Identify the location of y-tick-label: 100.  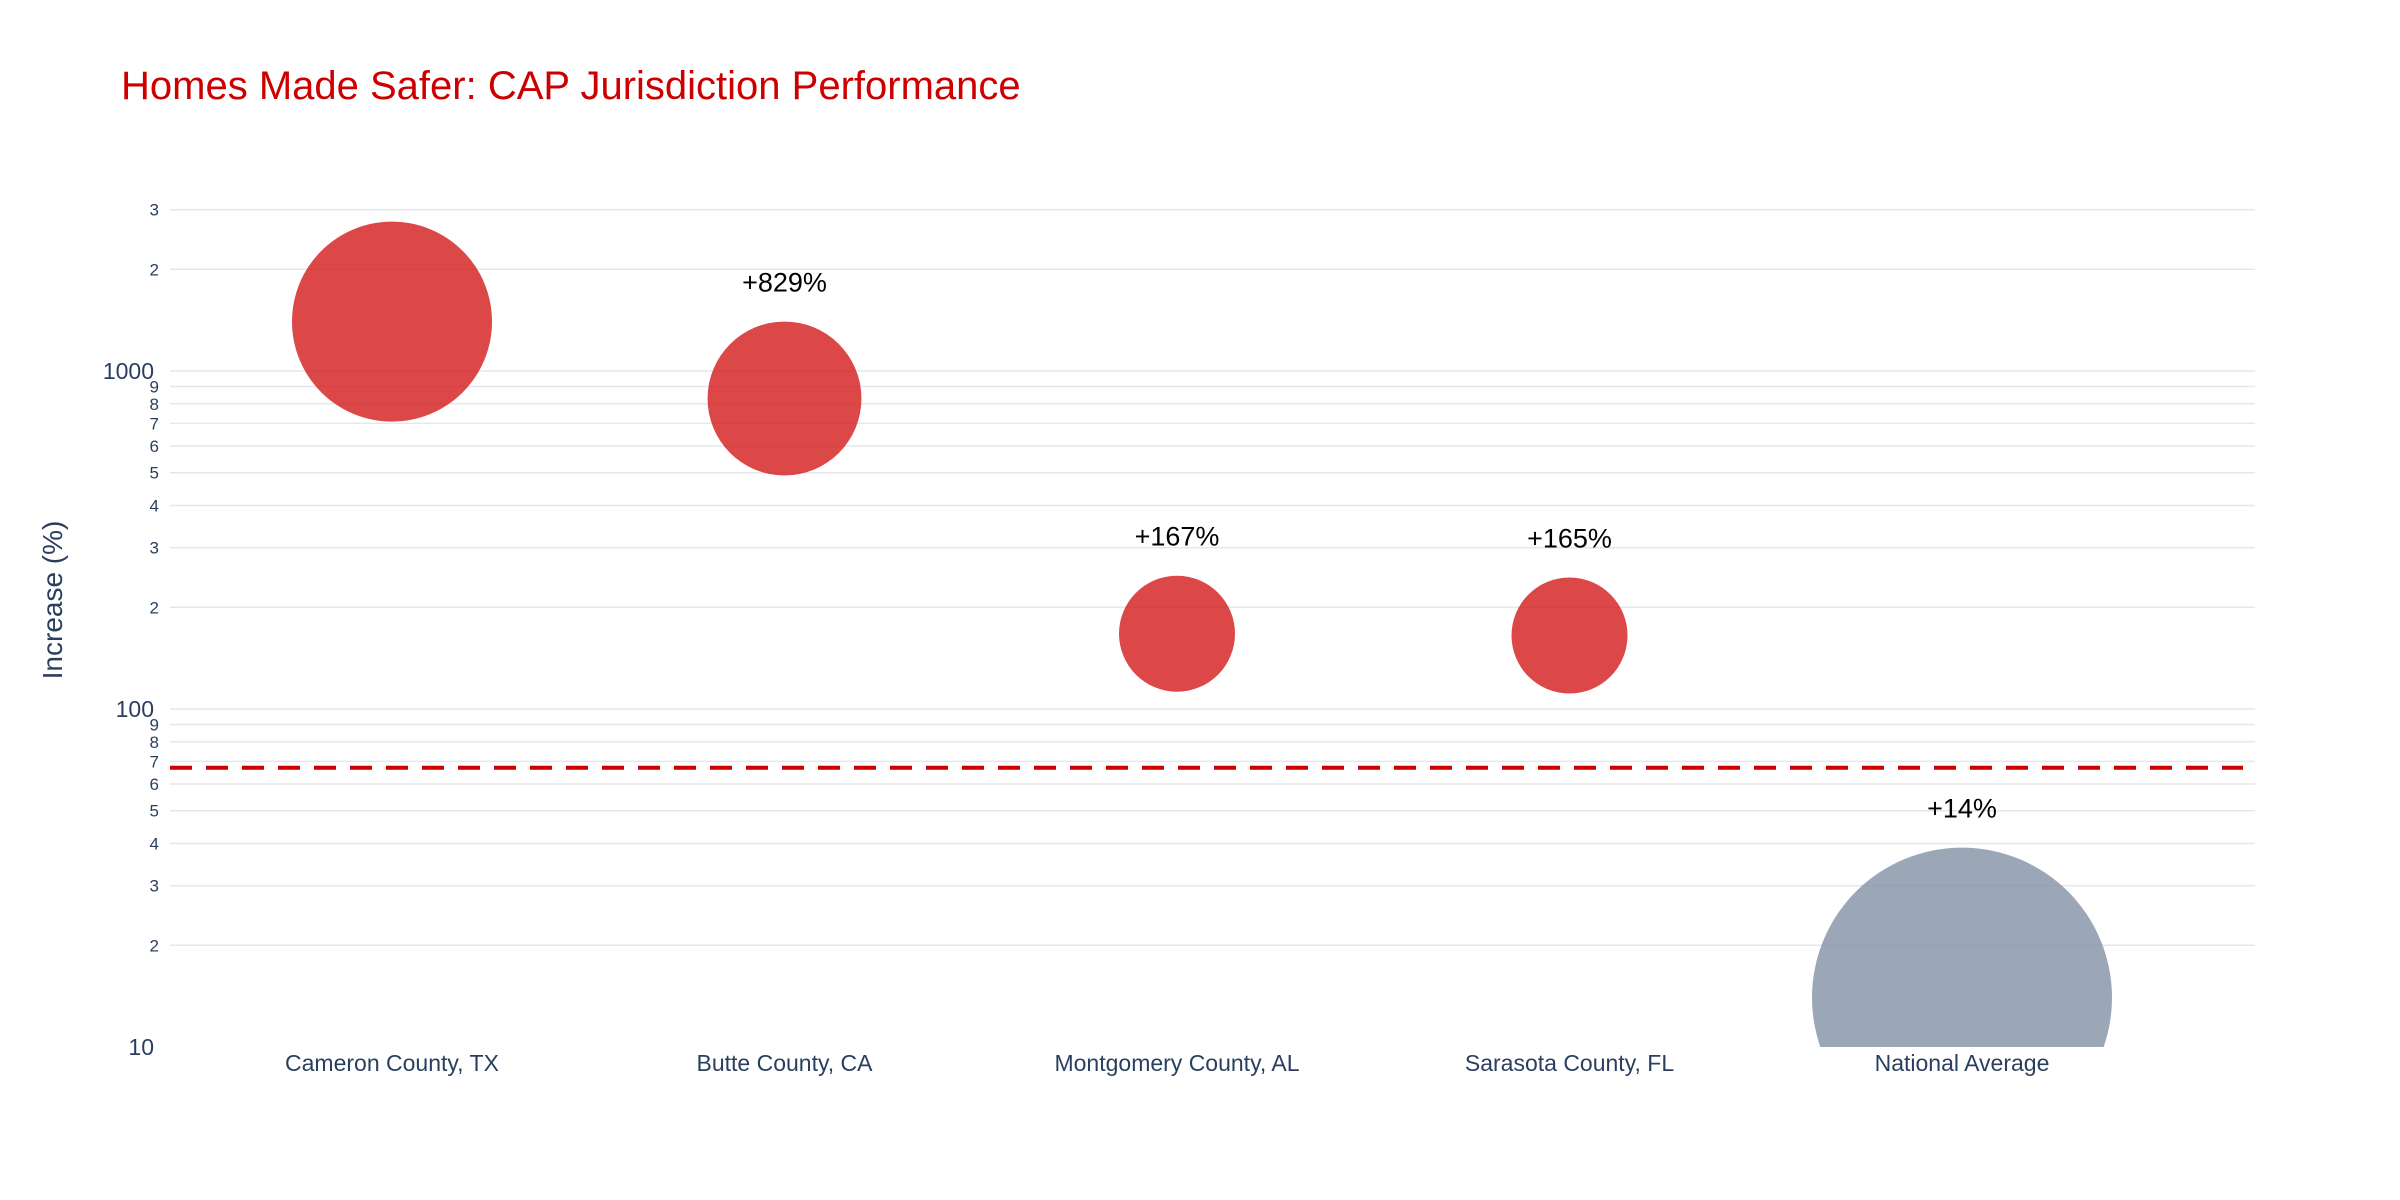
(135, 709).